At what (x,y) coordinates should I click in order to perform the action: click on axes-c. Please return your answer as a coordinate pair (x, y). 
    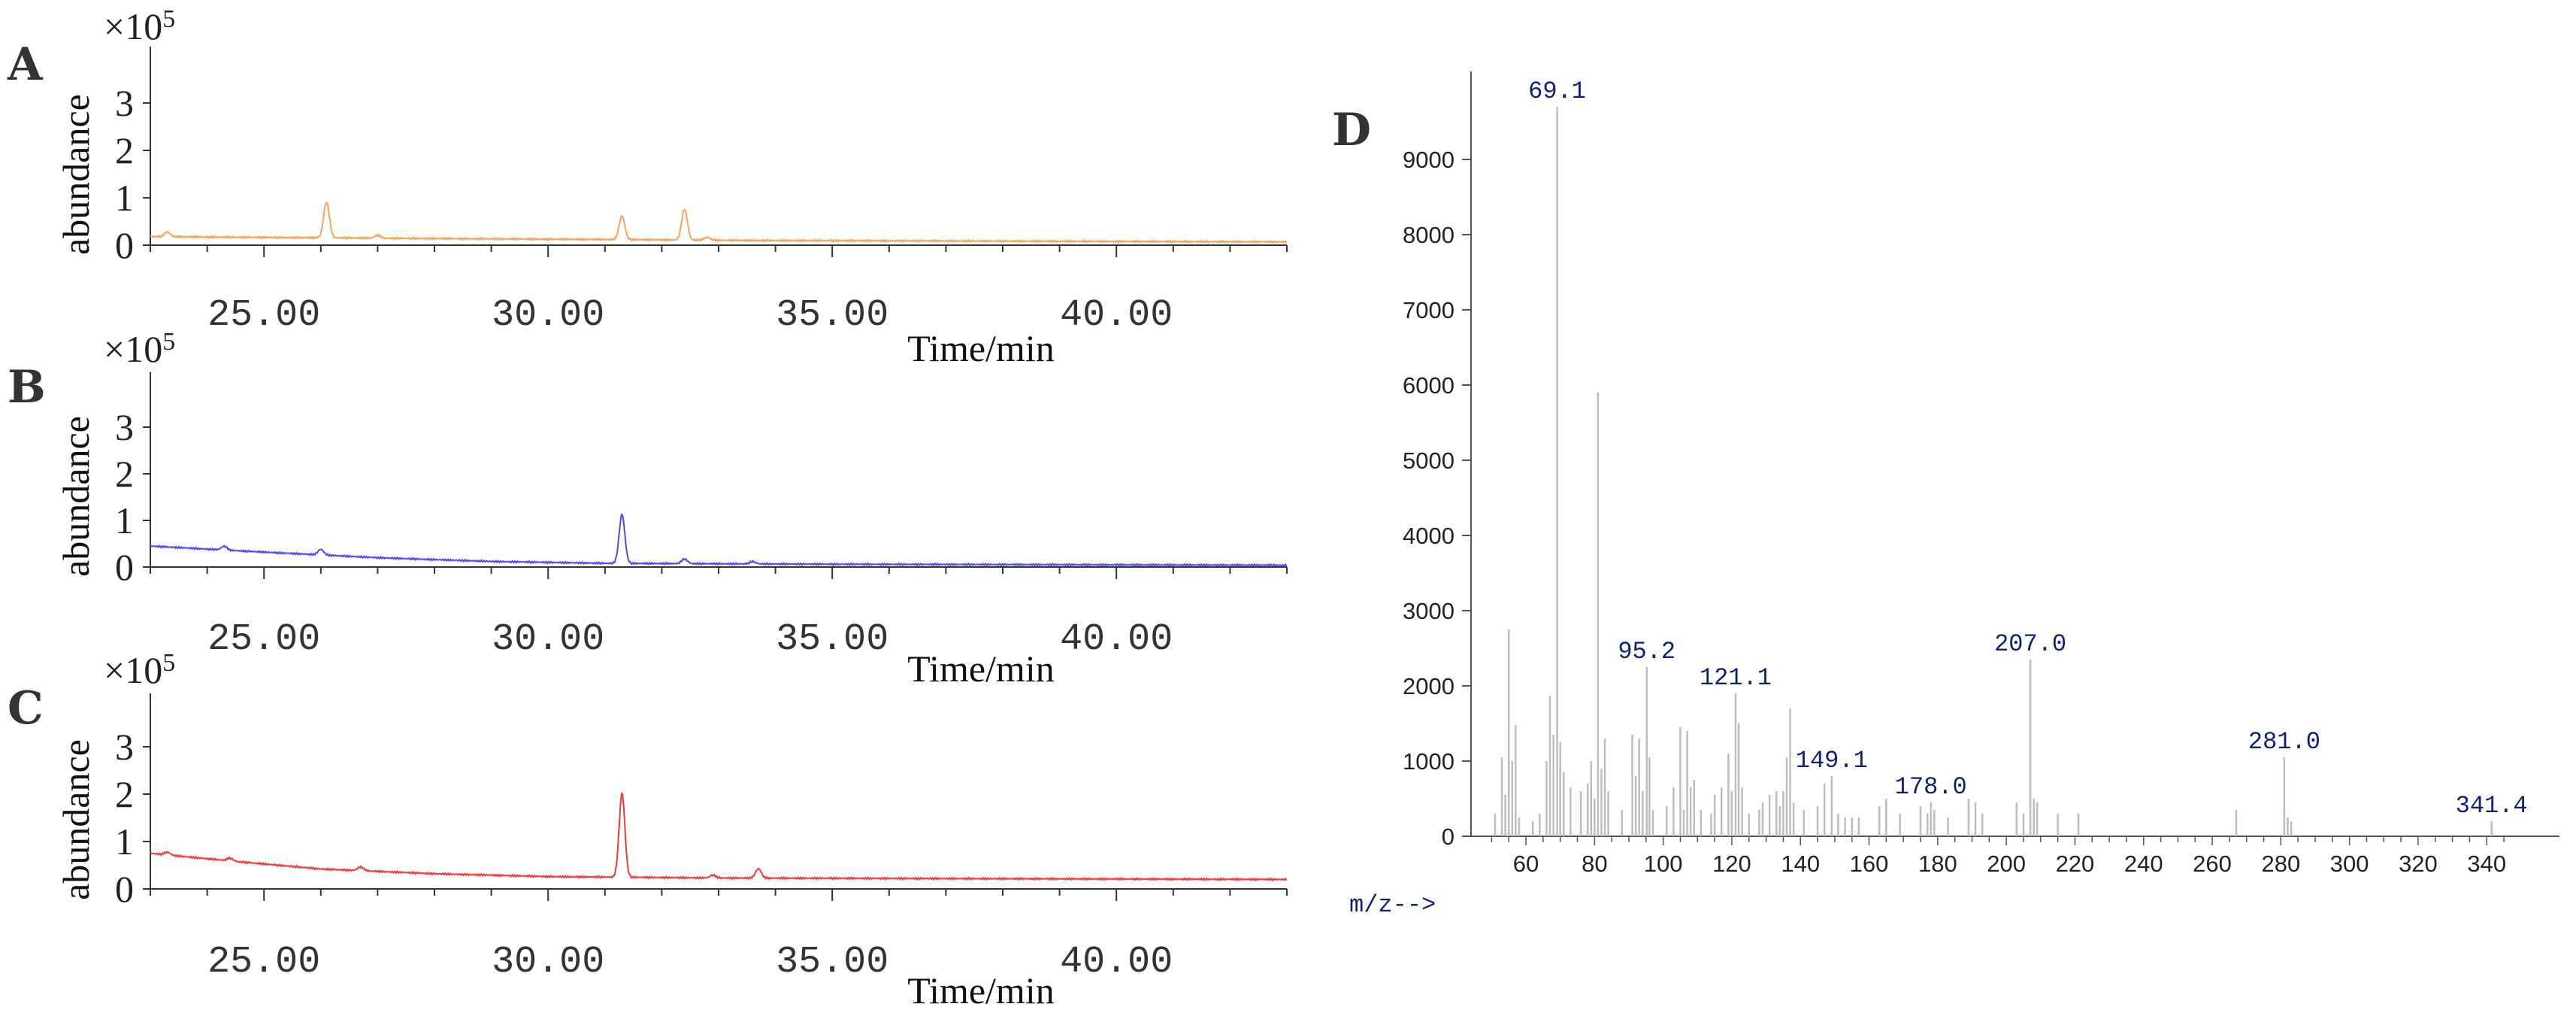
    Looking at the image, I should click on (718, 791).